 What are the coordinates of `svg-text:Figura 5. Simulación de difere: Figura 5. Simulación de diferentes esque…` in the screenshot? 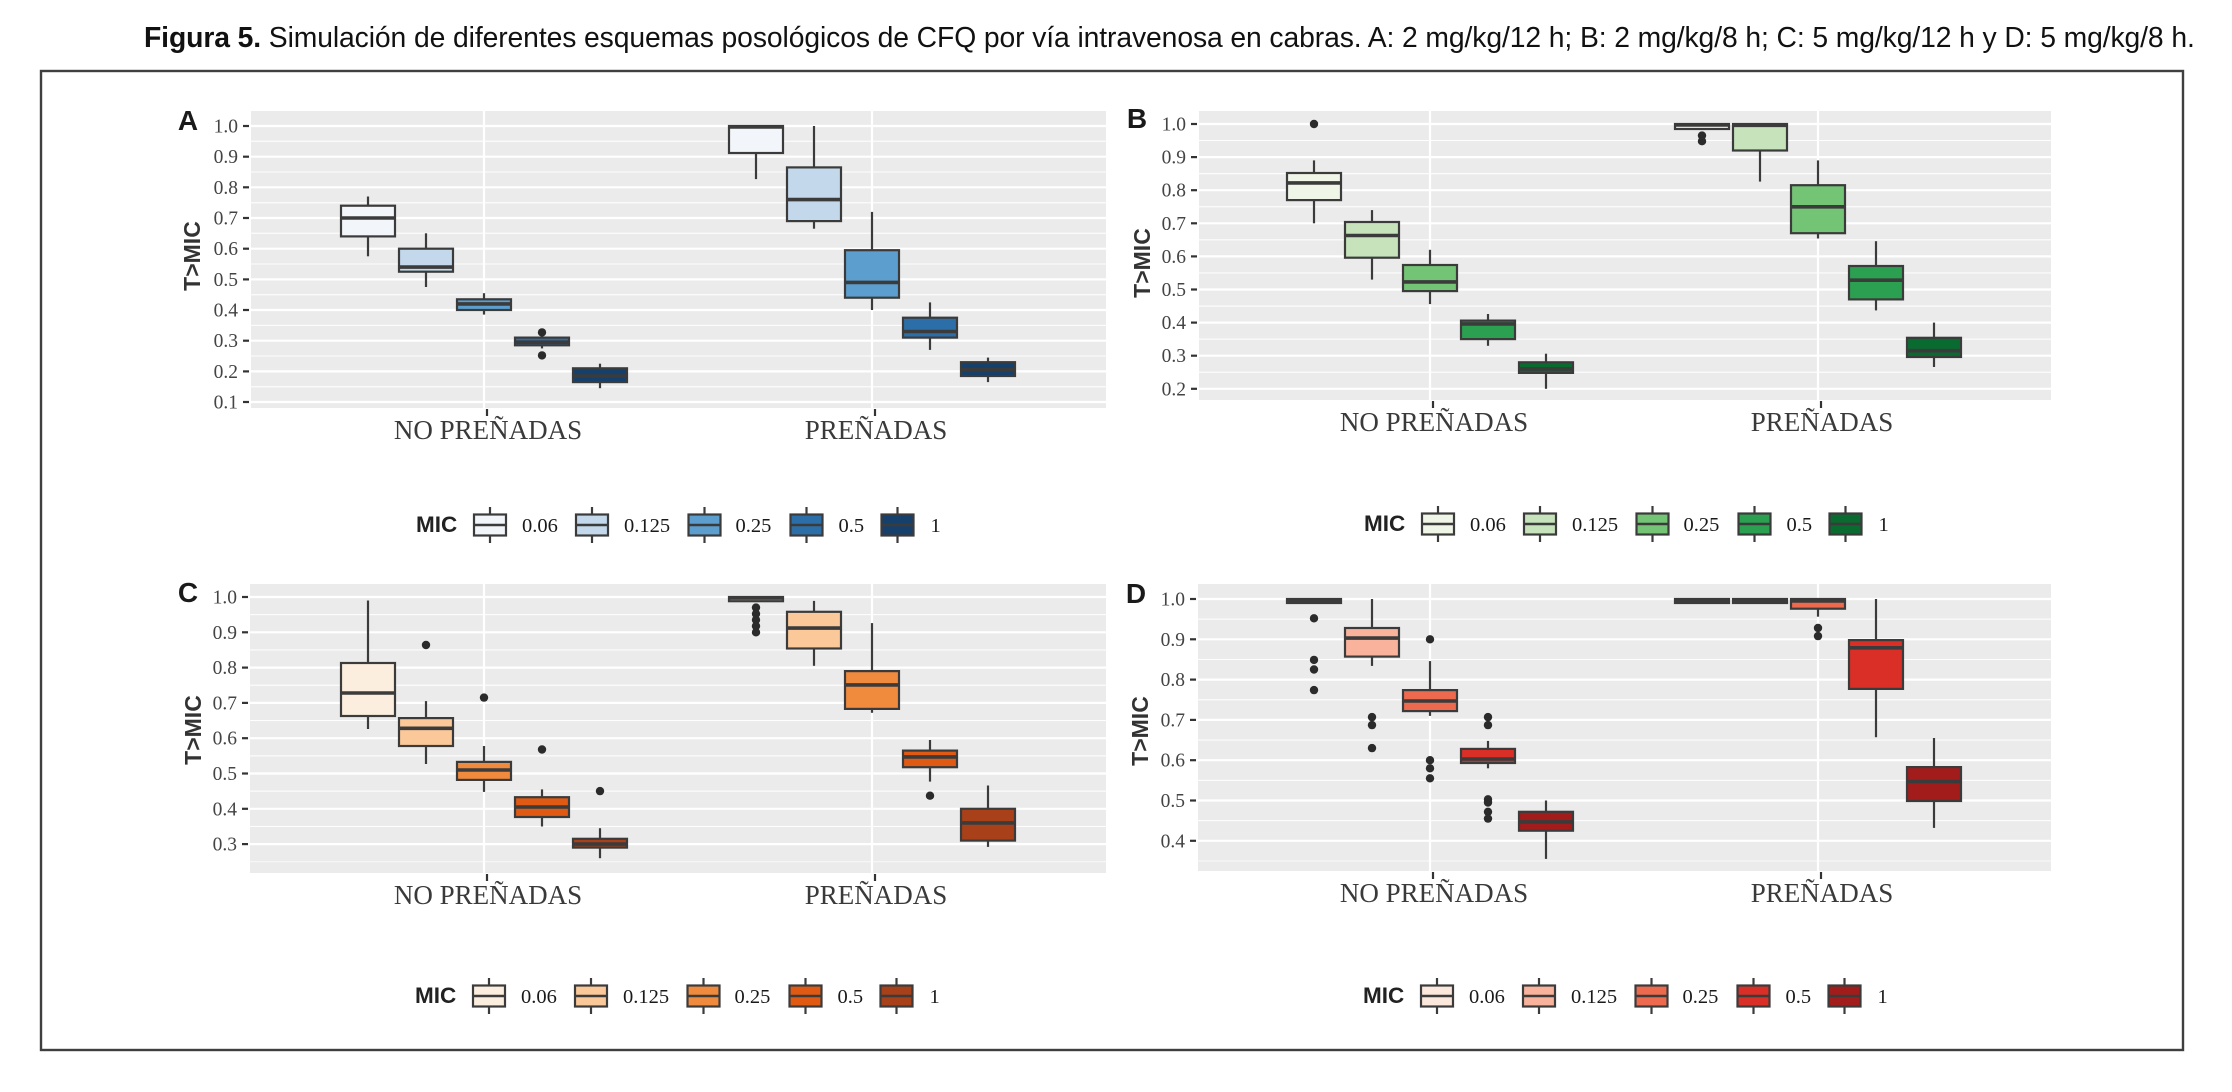 It's located at (1169, 37).